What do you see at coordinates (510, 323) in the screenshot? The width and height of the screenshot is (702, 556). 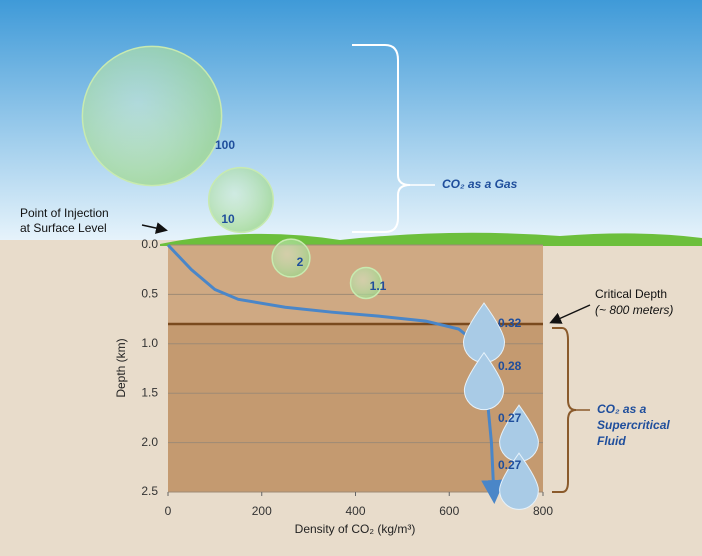 I see `droplet-label: 0.32` at bounding box center [510, 323].